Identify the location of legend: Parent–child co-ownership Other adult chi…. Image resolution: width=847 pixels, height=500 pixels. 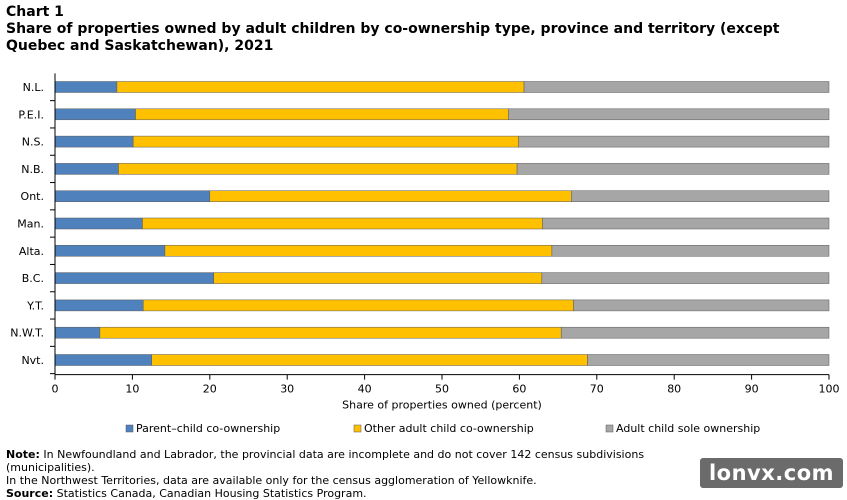
(442, 428).